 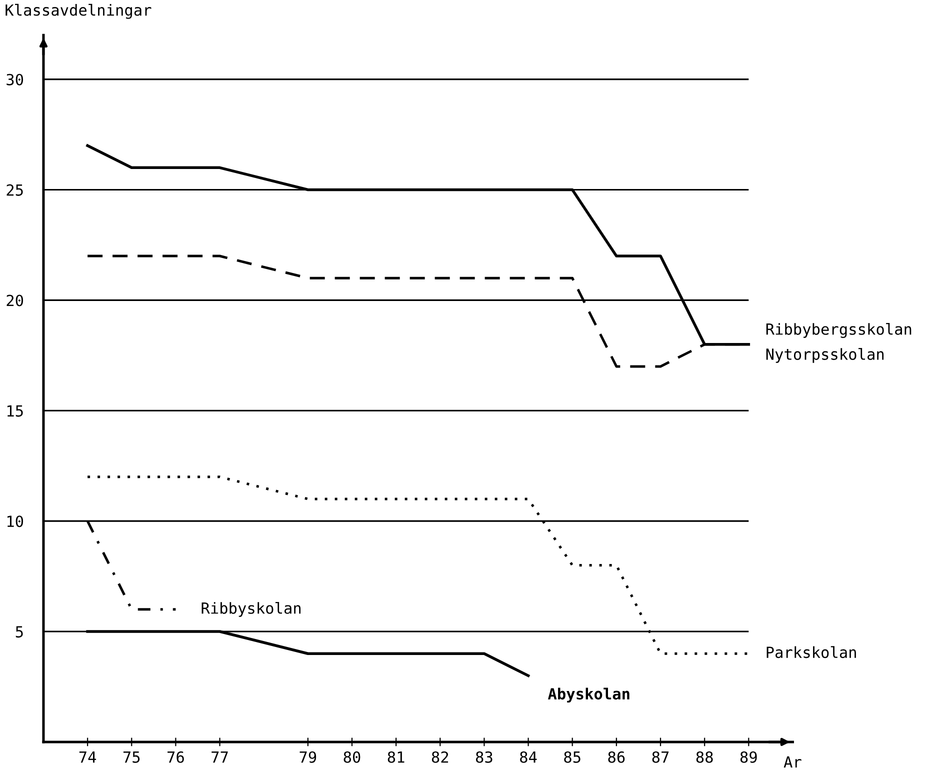 What do you see at coordinates (15, 522) in the screenshot?
I see `y-tick-label: 10` at bounding box center [15, 522].